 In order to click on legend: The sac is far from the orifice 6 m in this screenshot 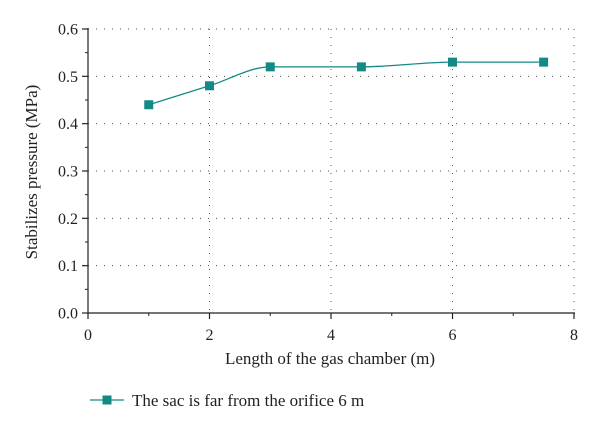, I will do `click(227, 400)`.